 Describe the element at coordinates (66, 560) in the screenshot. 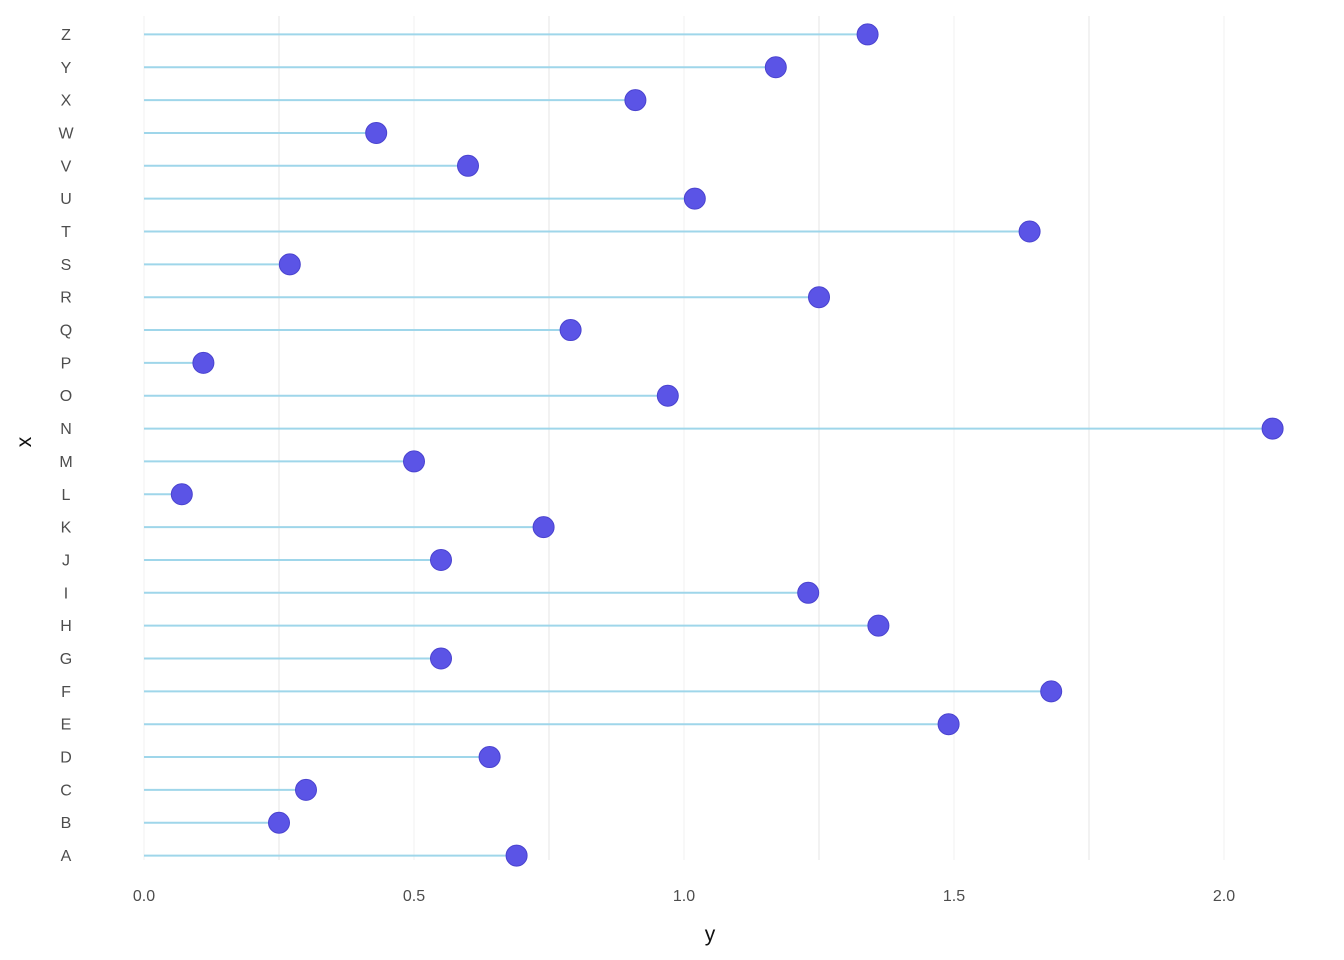

I see `y-tick-label: J` at that location.